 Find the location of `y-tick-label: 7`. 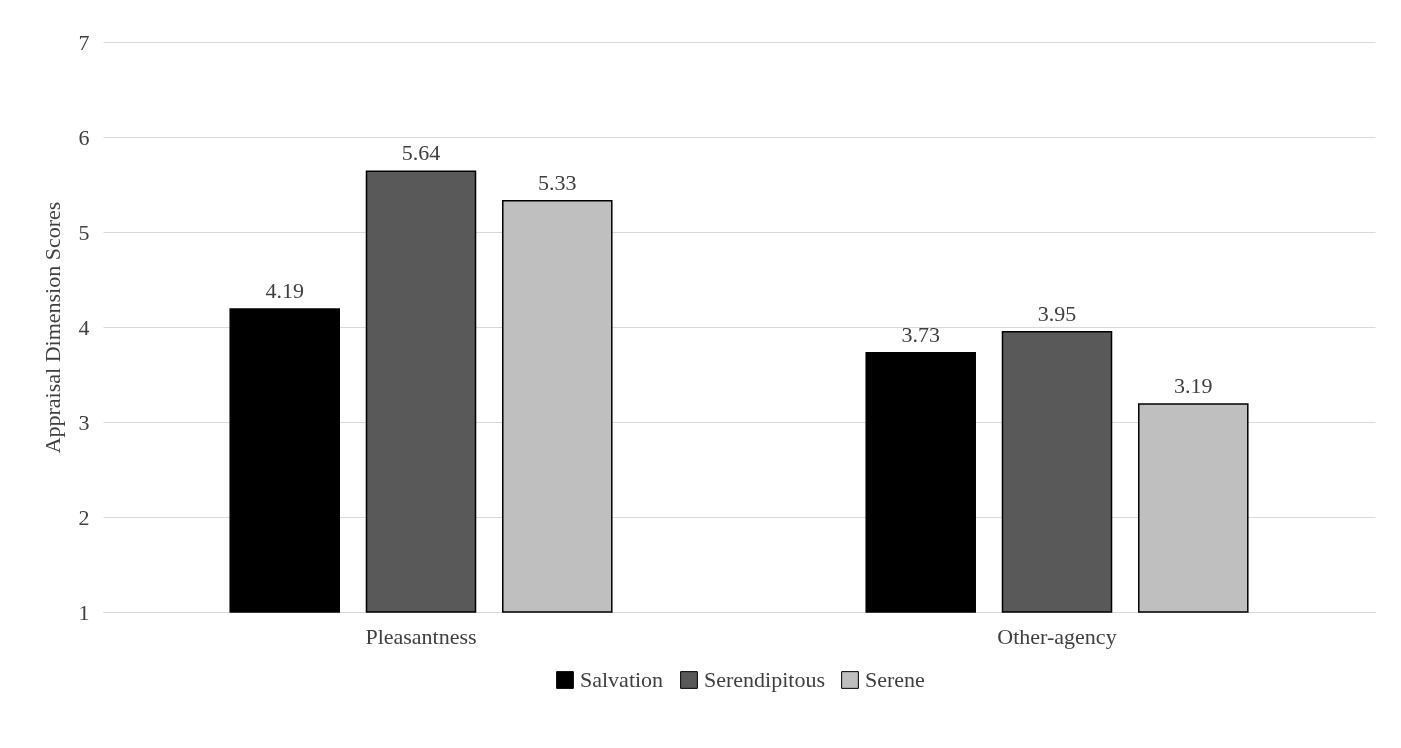

y-tick-label: 7 is located at coordinates (84, 42).